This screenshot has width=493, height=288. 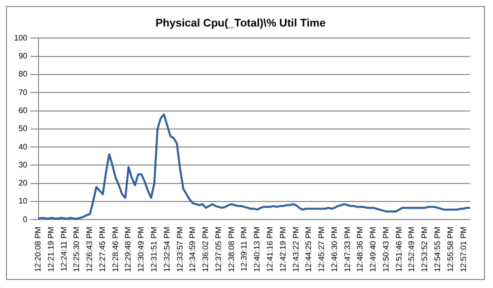 I want to click on x-tick-label: 12:27:45 PM, so click(x=102, y=249).